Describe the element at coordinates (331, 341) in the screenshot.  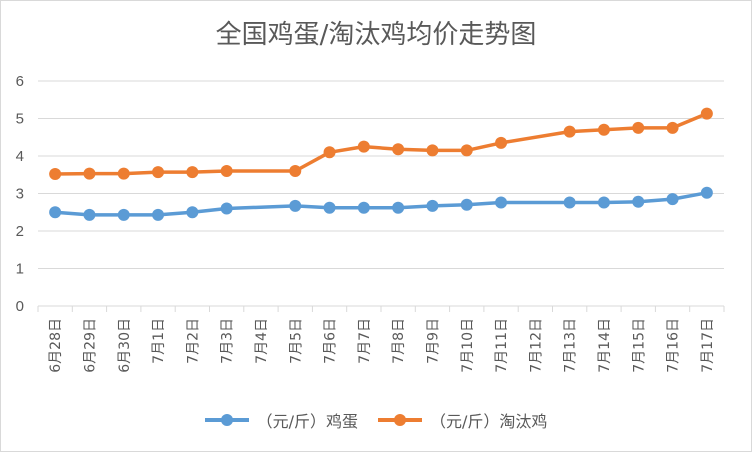
I see `x-tick-label: 7月6日` at that location.